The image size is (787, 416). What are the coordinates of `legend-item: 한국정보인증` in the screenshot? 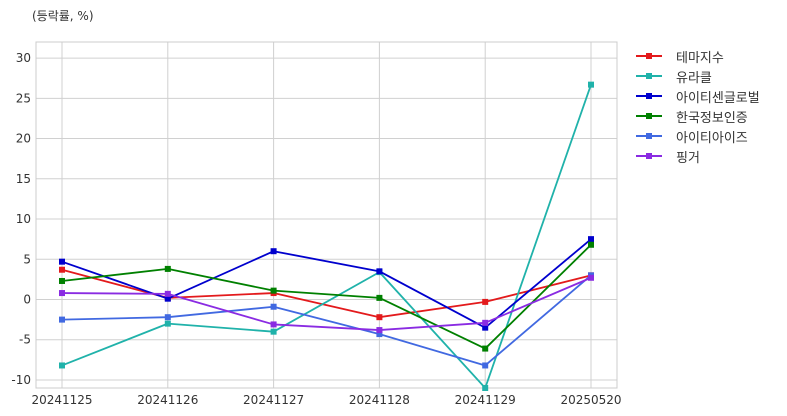 It's located at (697, 116).